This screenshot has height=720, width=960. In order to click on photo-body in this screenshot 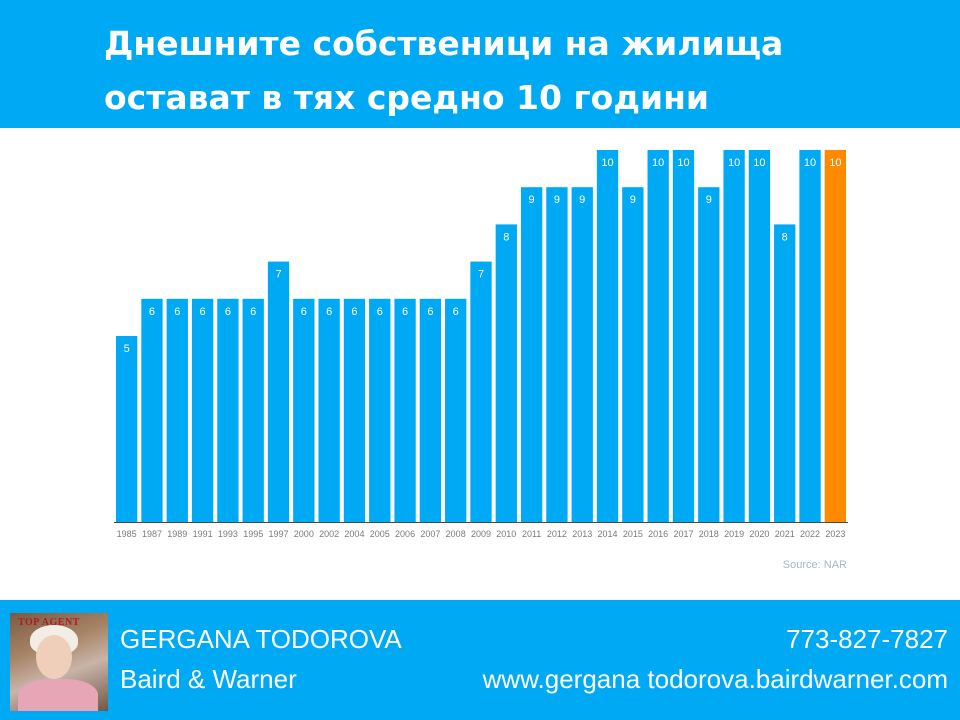, I will do `click(58, 695)`.